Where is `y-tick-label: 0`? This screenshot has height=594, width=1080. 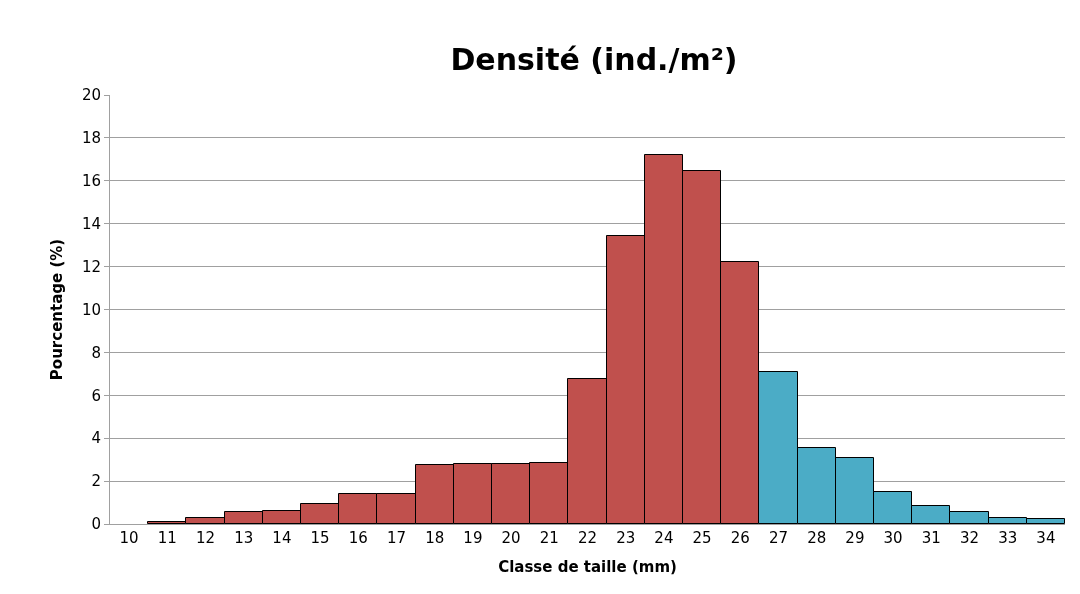
y-tick-label: 0 is located at coordinates (96, 524).